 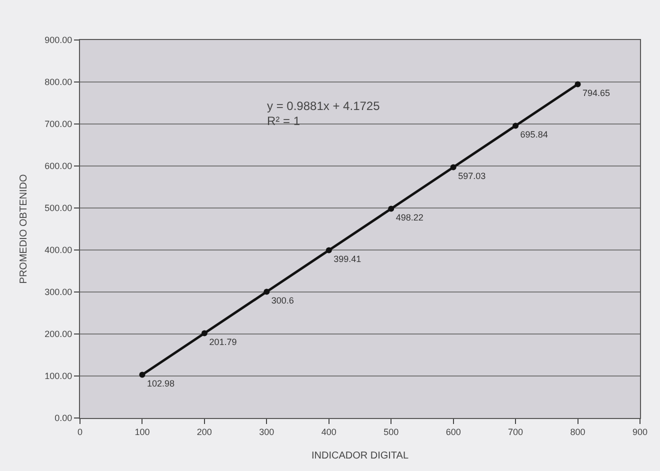 What do you see at coordinates (410, 217) in the screenshot?
I see `data-label: 498.22` at bounding box center [410, 217].